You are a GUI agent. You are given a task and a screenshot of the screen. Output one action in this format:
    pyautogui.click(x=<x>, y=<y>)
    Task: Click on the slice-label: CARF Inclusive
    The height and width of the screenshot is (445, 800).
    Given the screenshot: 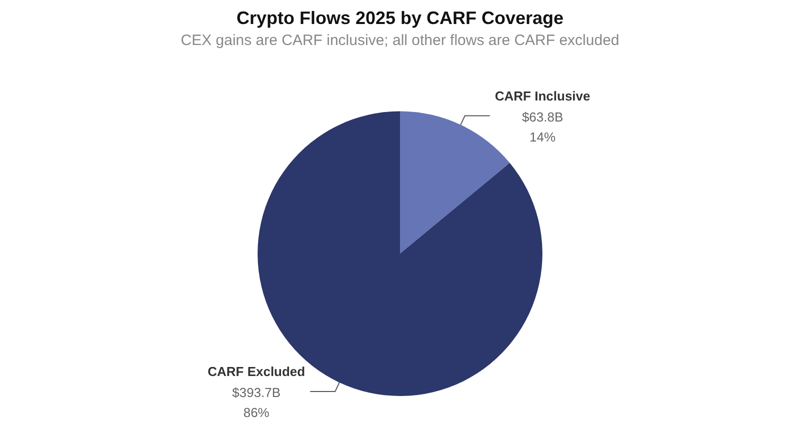 What is the action you would take?
    pyautogui.click(x=542, y=96)
    